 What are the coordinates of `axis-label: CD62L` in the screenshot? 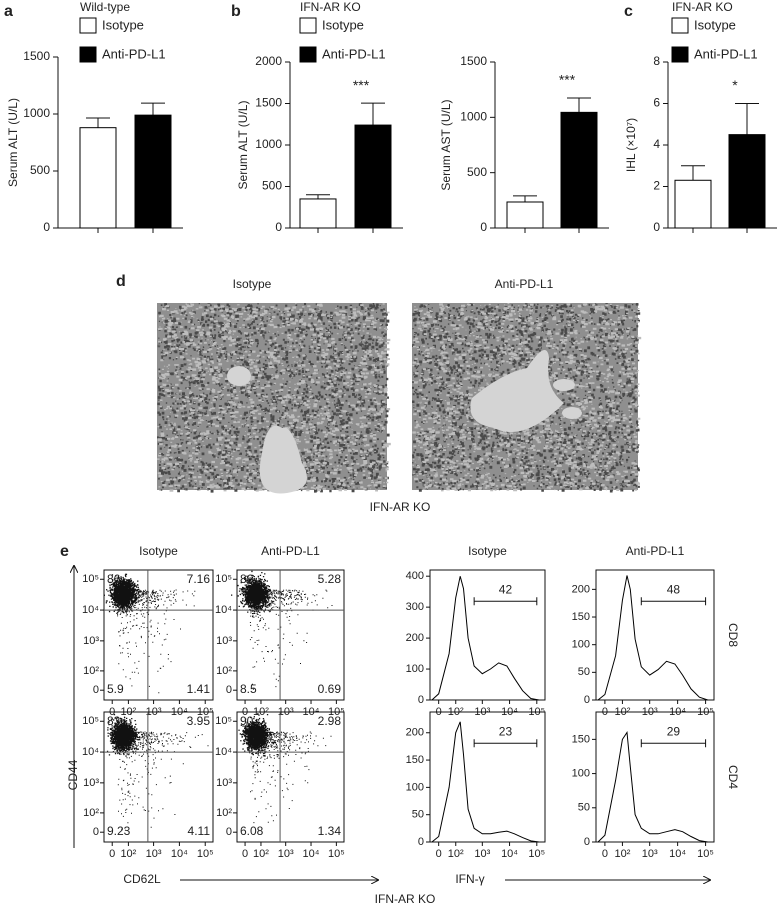 It's located at (142, 879).